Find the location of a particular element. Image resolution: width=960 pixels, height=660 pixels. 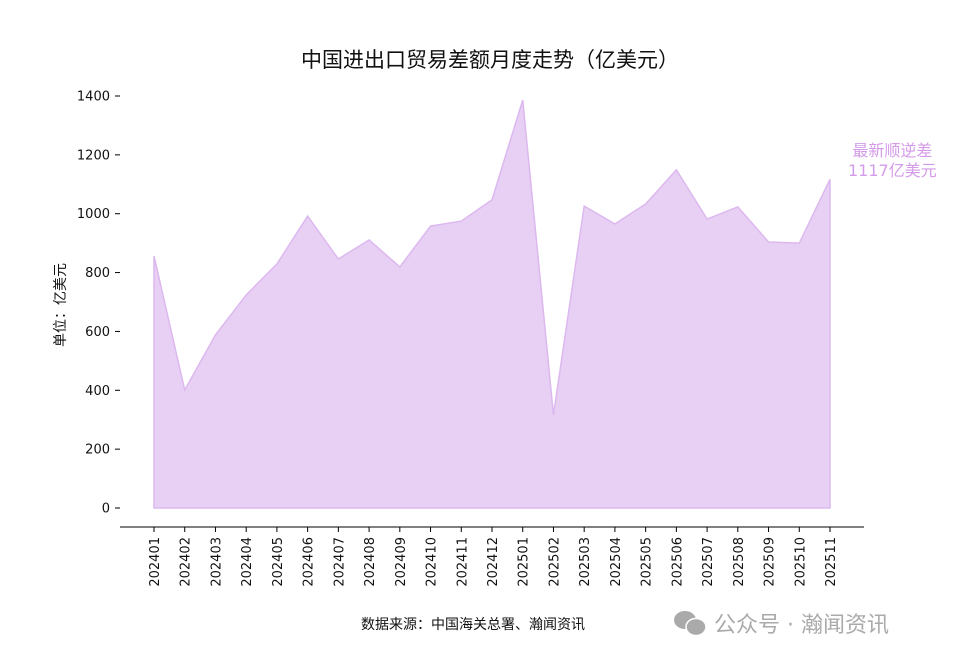

x-tick-label: 202506 is located at coordinates (677, 562).